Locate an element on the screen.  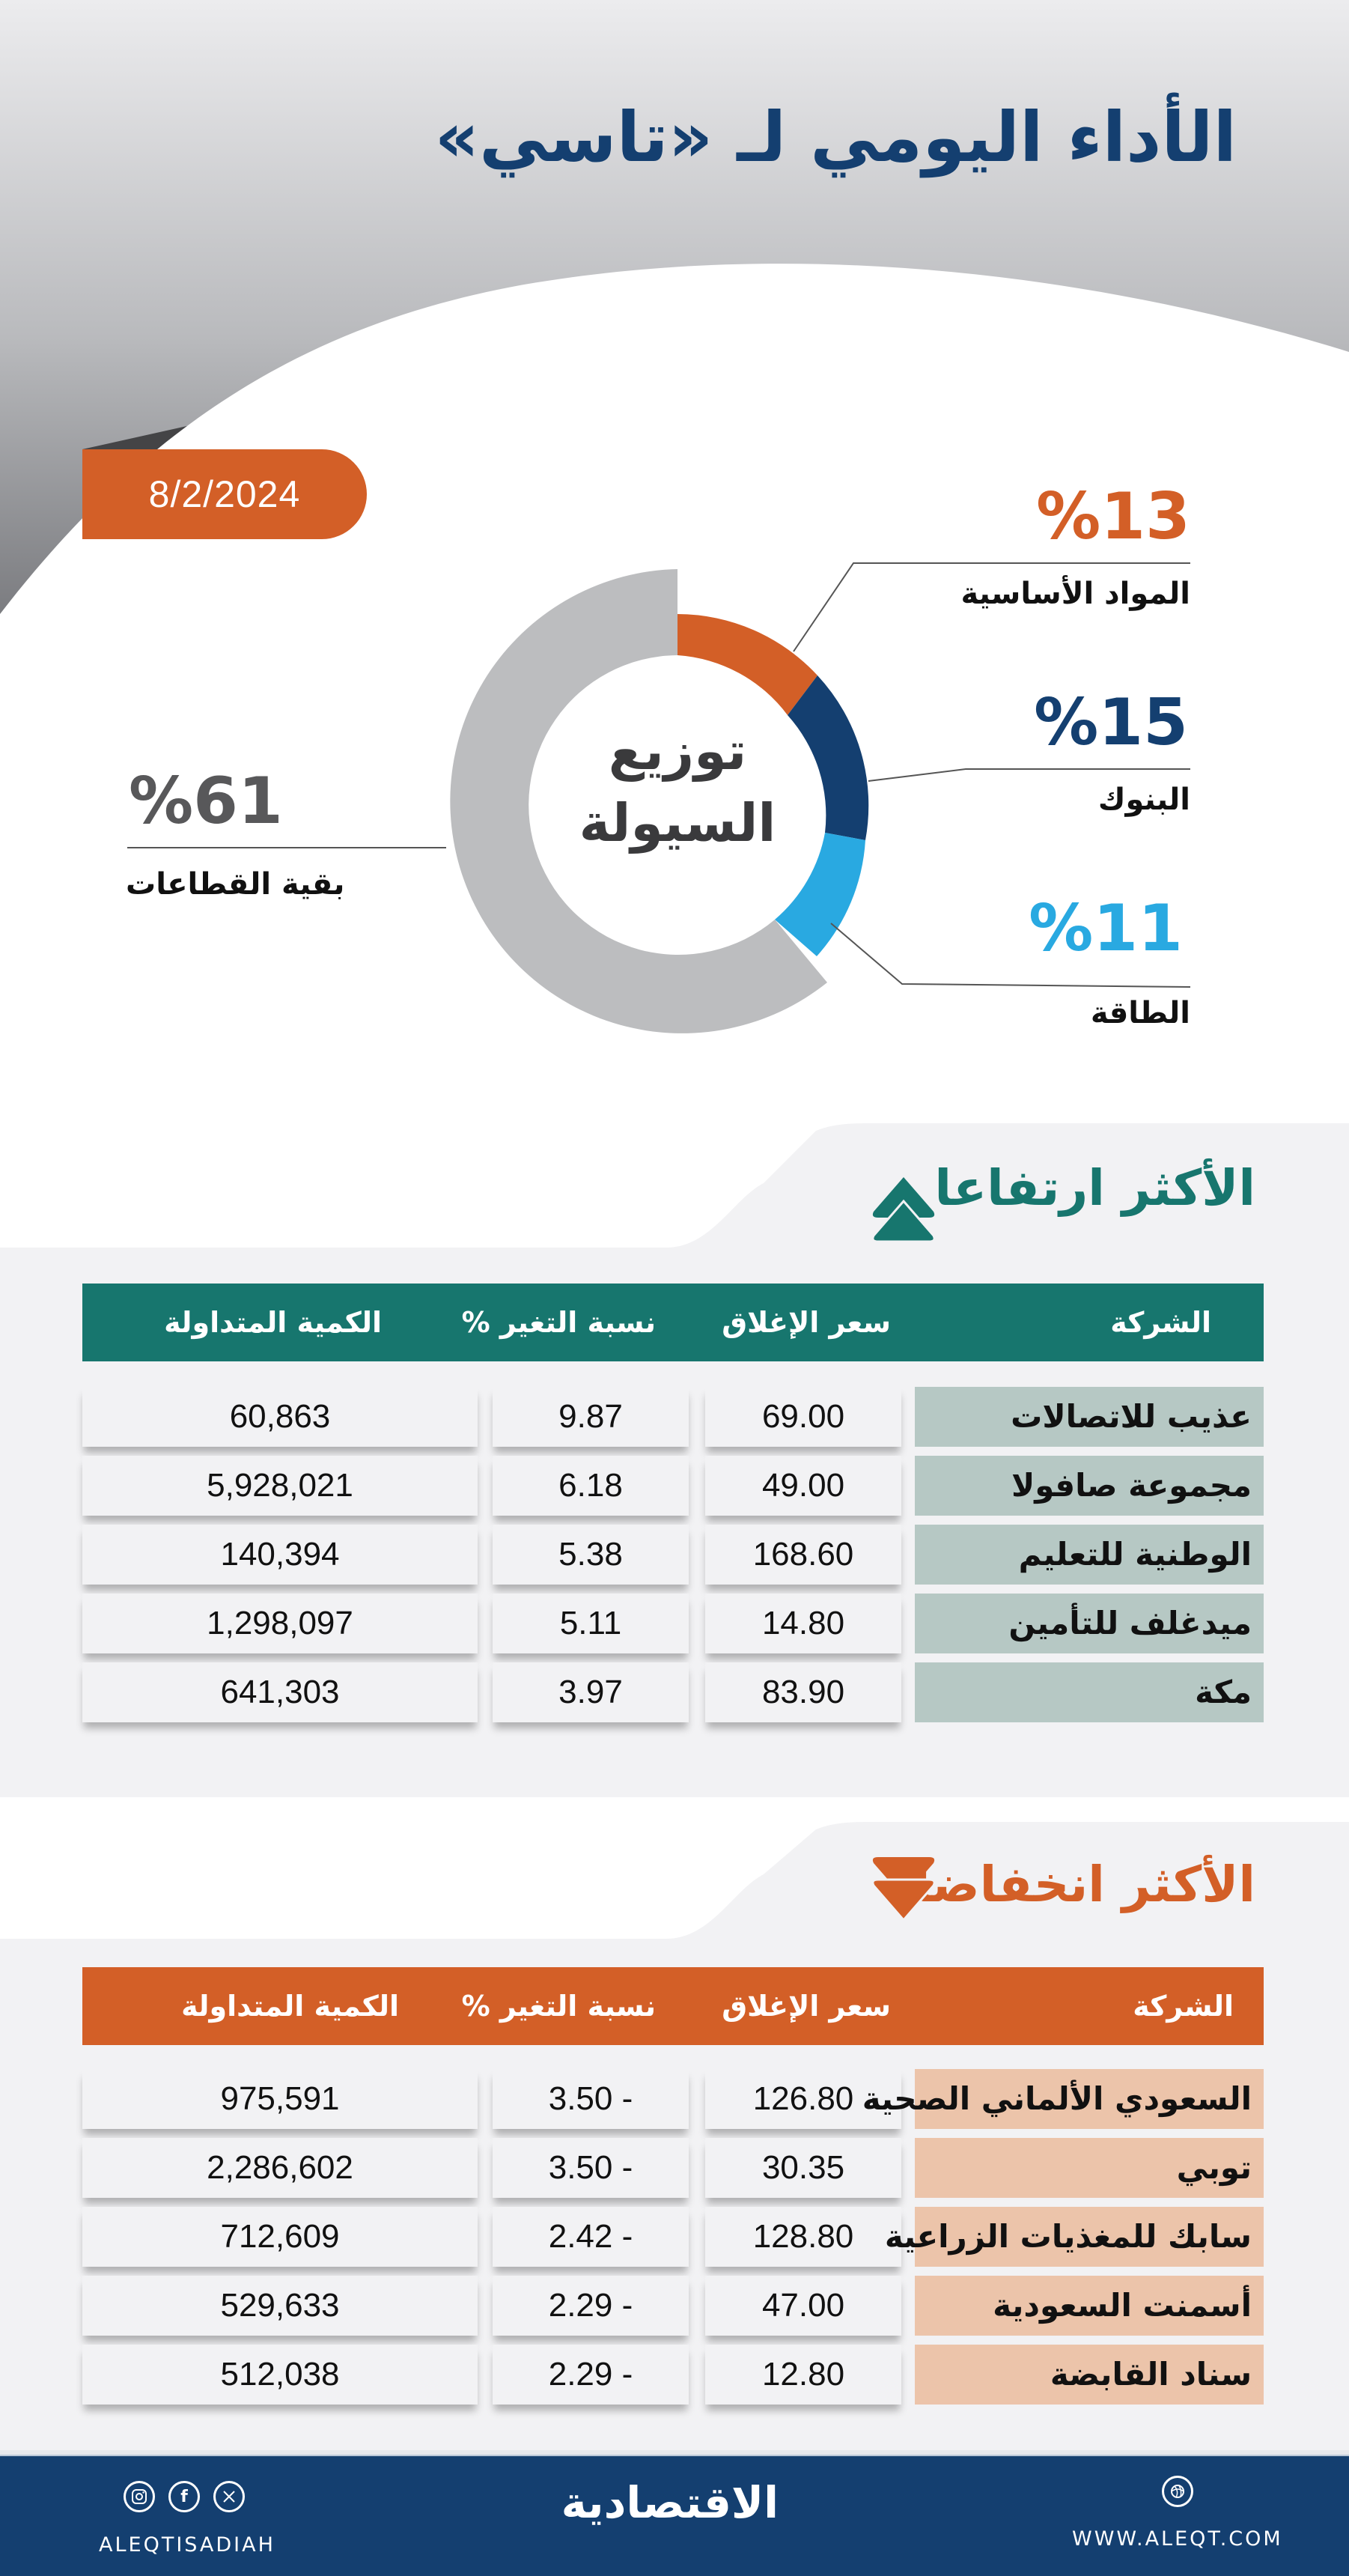
liquidity-donut-chart is located at coordinates (659, 797).